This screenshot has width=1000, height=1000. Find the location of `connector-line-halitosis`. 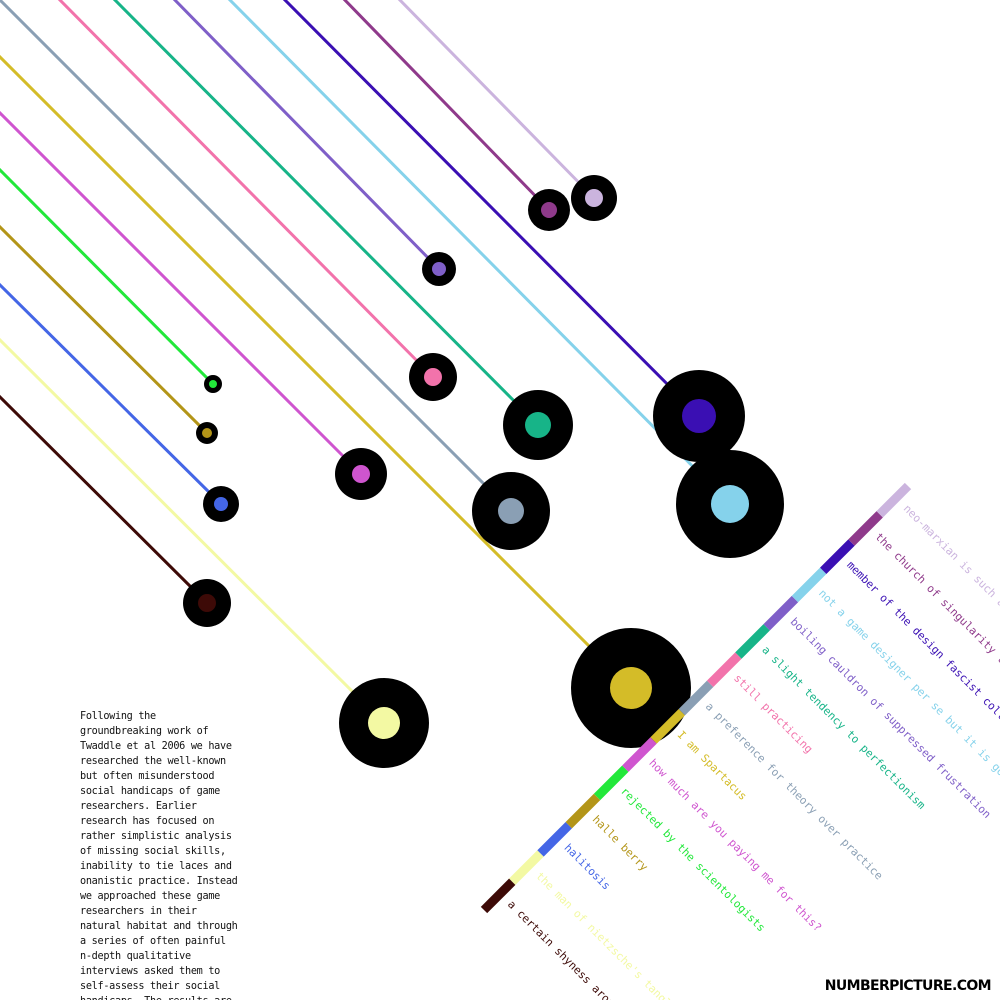

connector-line-halitosis is located at coordinates (111, 394).